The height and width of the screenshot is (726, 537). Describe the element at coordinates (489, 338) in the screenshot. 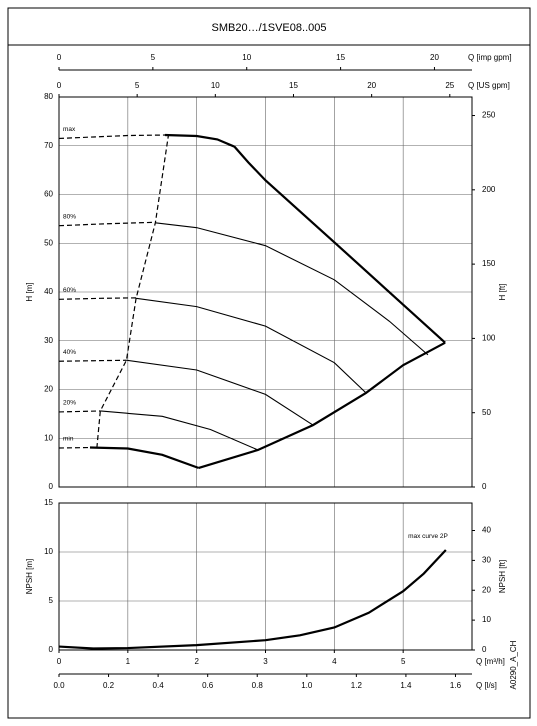

I see `y2-tick-label: 100` at that location.